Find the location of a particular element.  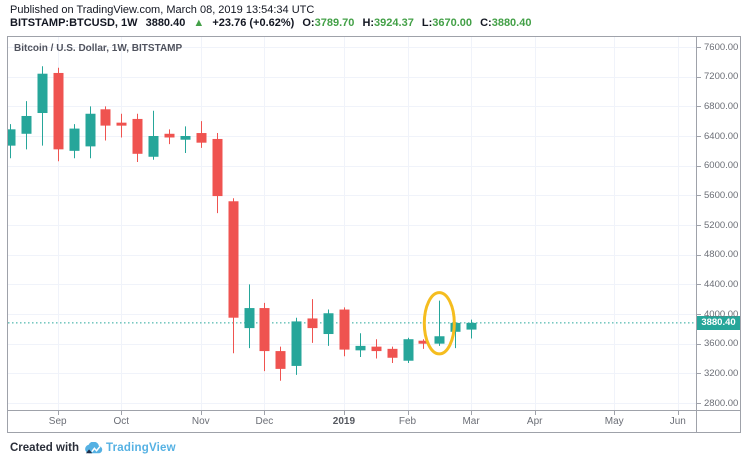

price-axis-label: 5200.00 is located at coordinates (721, 225).